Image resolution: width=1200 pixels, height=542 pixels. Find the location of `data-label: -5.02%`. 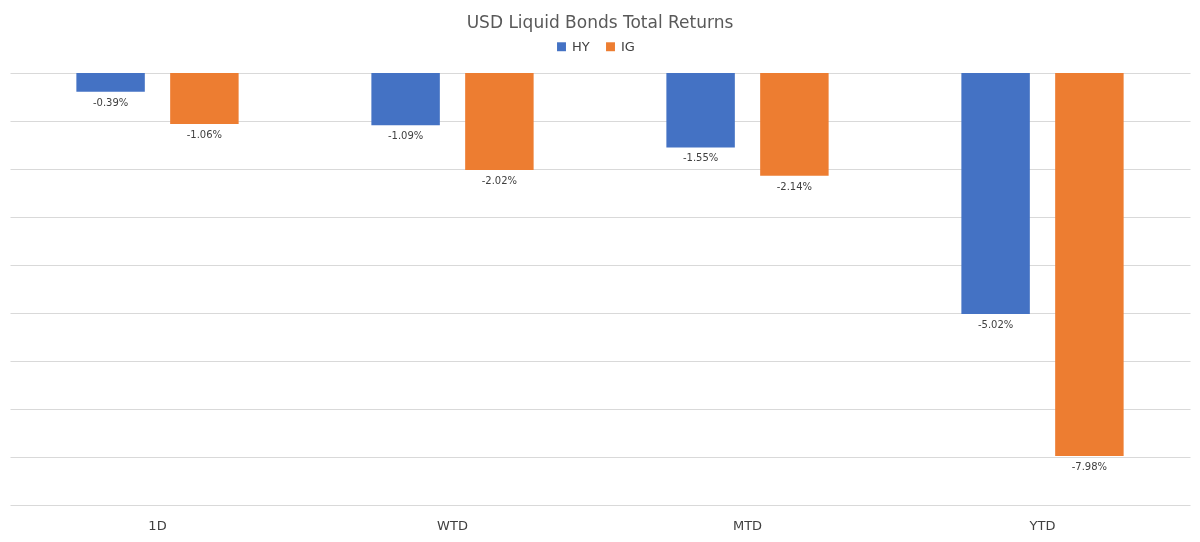

data-label: -5.02% is located at coordinates (995, 324).